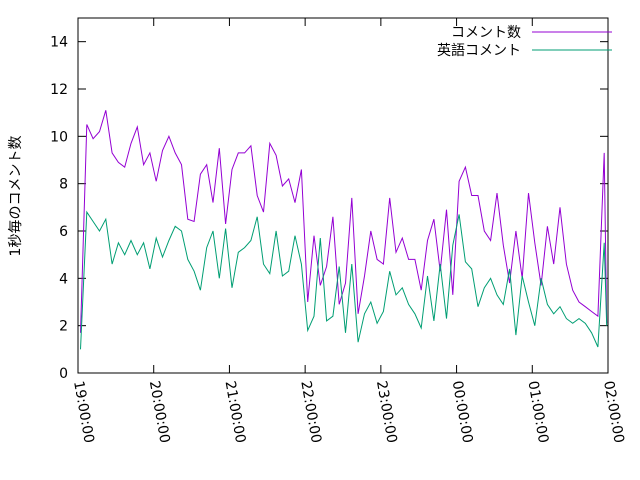 This screenshot has width=640, height=480. What do you see at coordinates (462, 412) in the screenshot?
I see `x-tick-label: 00:00:00` at bounding box center [462, 412].